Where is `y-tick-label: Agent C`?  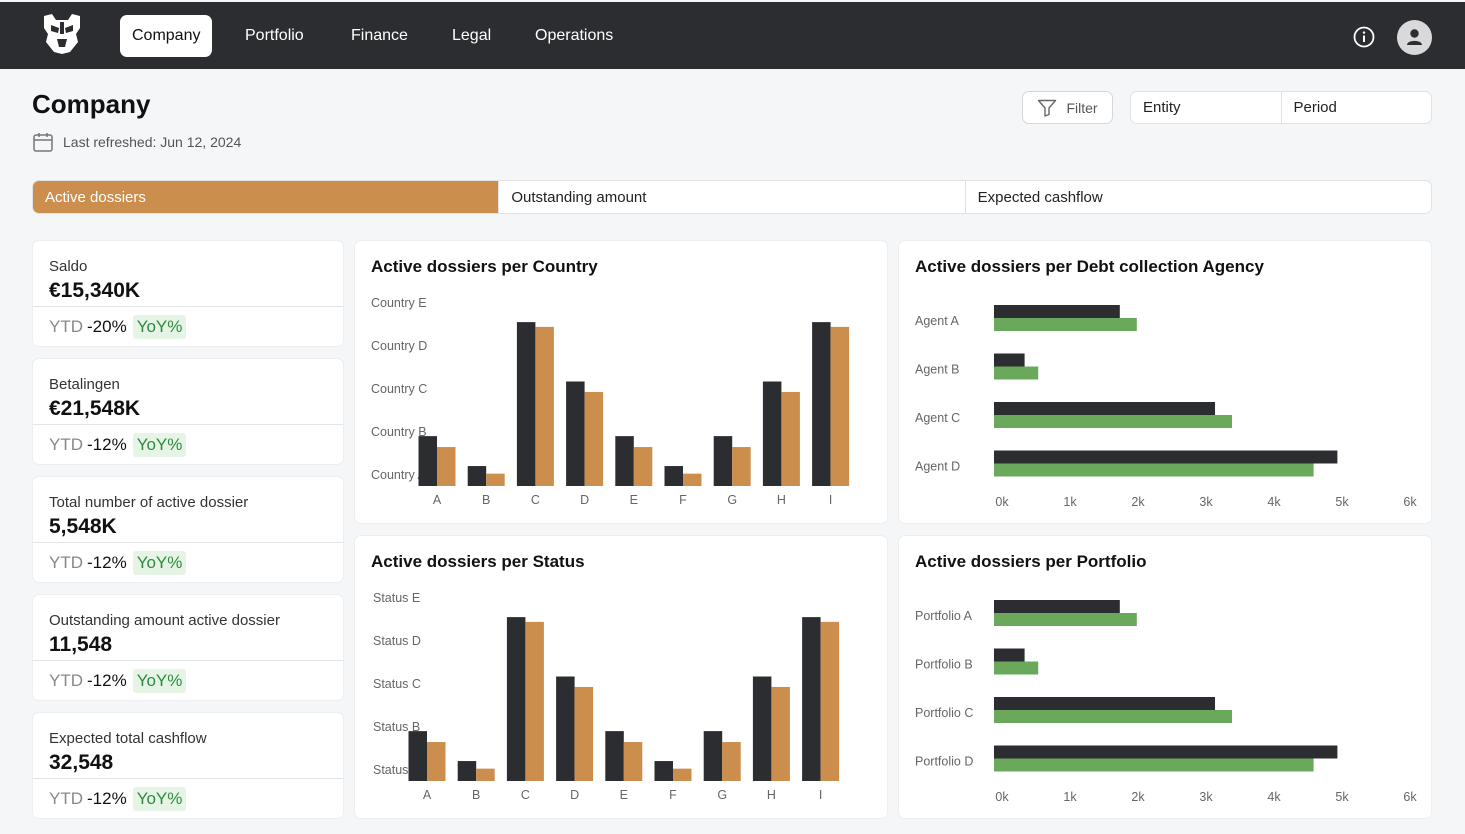 y-tick-label: Agent C is located at coordinates (937, 418).